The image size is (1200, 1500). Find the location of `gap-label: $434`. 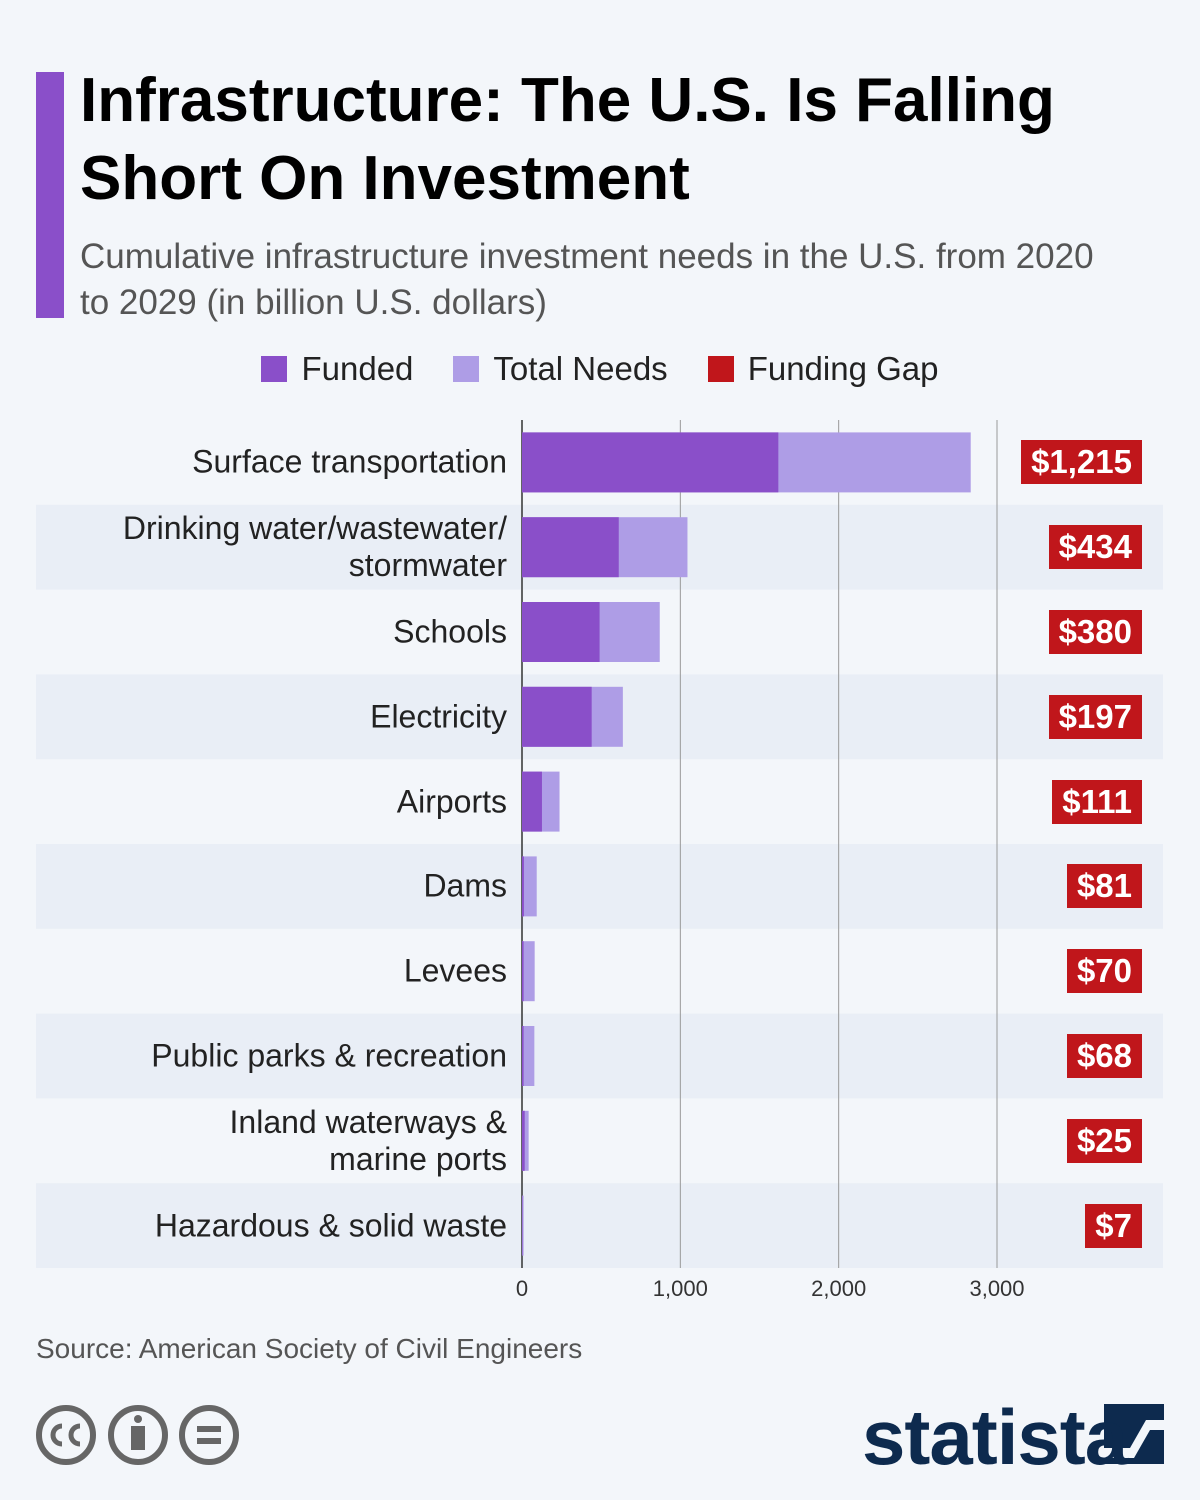

gap-label: $434 is located at coordinates (1095, 547).